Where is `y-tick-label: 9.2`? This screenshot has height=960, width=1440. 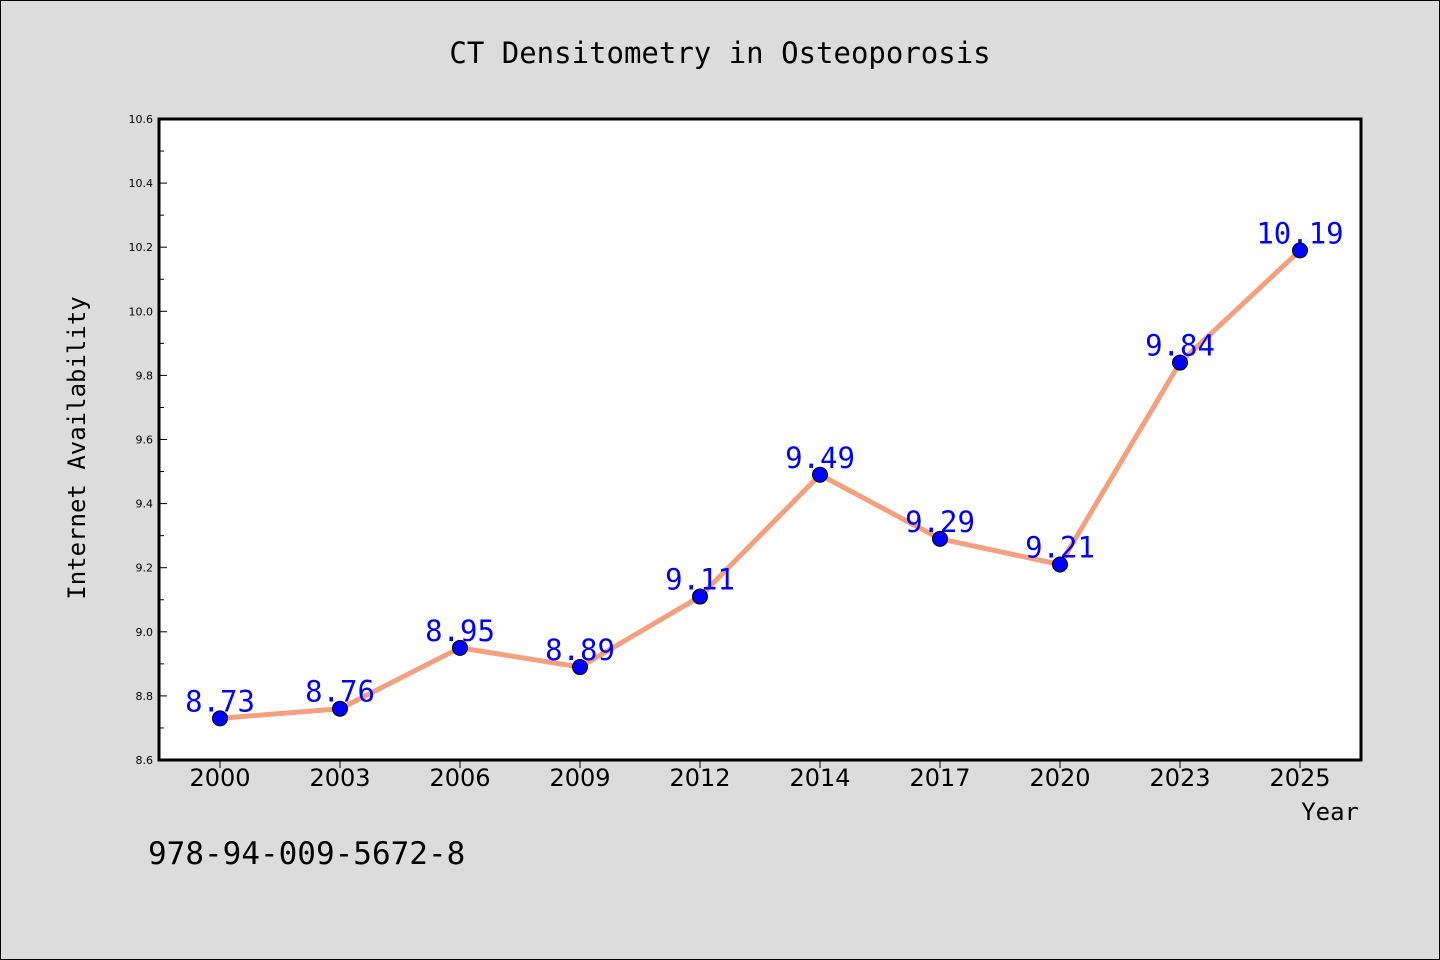
y-tick-label: 9.2 is located at coordinates (145, 568).